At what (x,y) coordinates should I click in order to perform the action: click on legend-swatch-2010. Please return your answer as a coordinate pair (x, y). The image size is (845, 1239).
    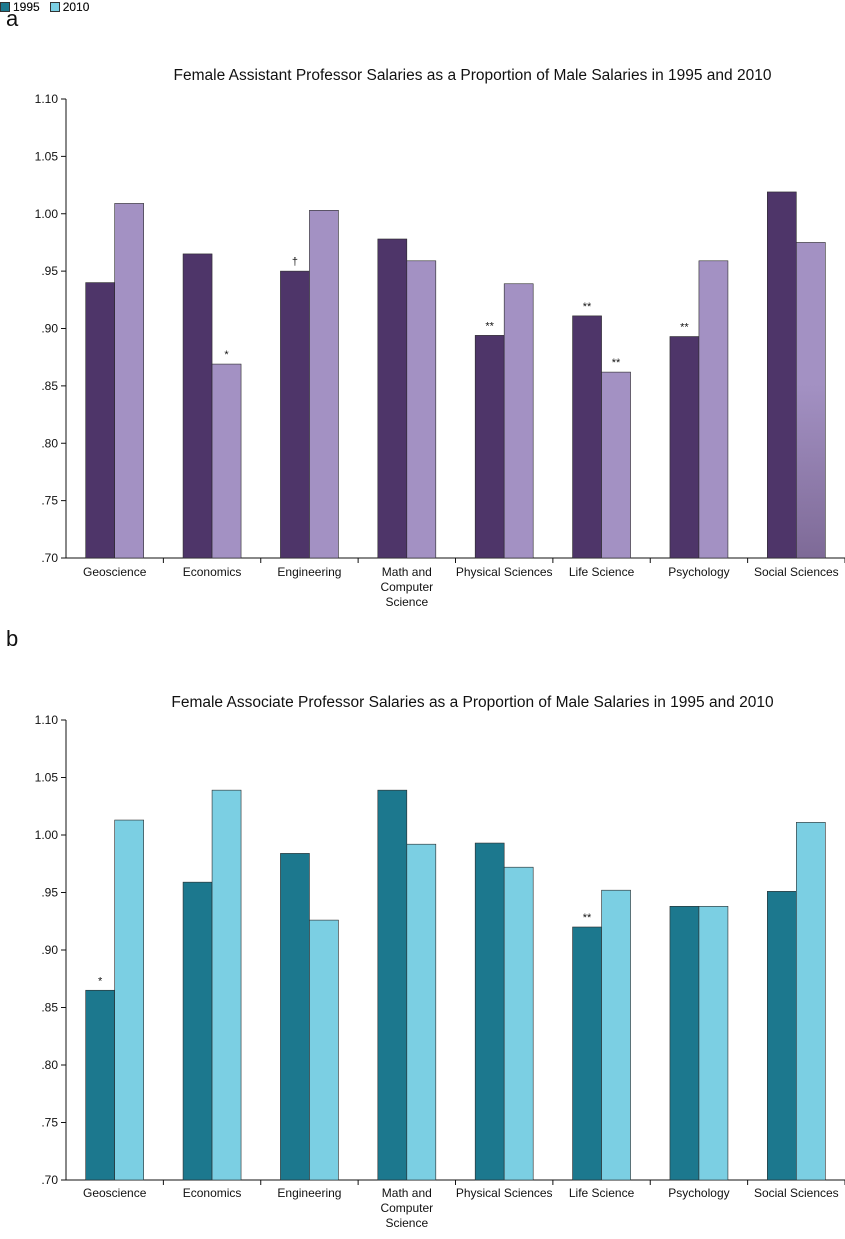
    Looking at the image, I should click on (54, 7).